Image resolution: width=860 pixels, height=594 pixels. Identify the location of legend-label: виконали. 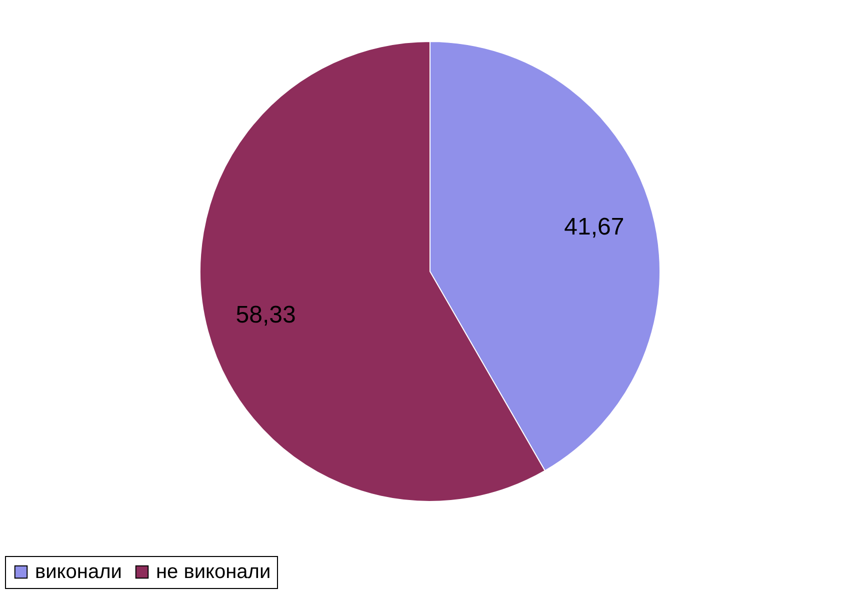
(78, 572).